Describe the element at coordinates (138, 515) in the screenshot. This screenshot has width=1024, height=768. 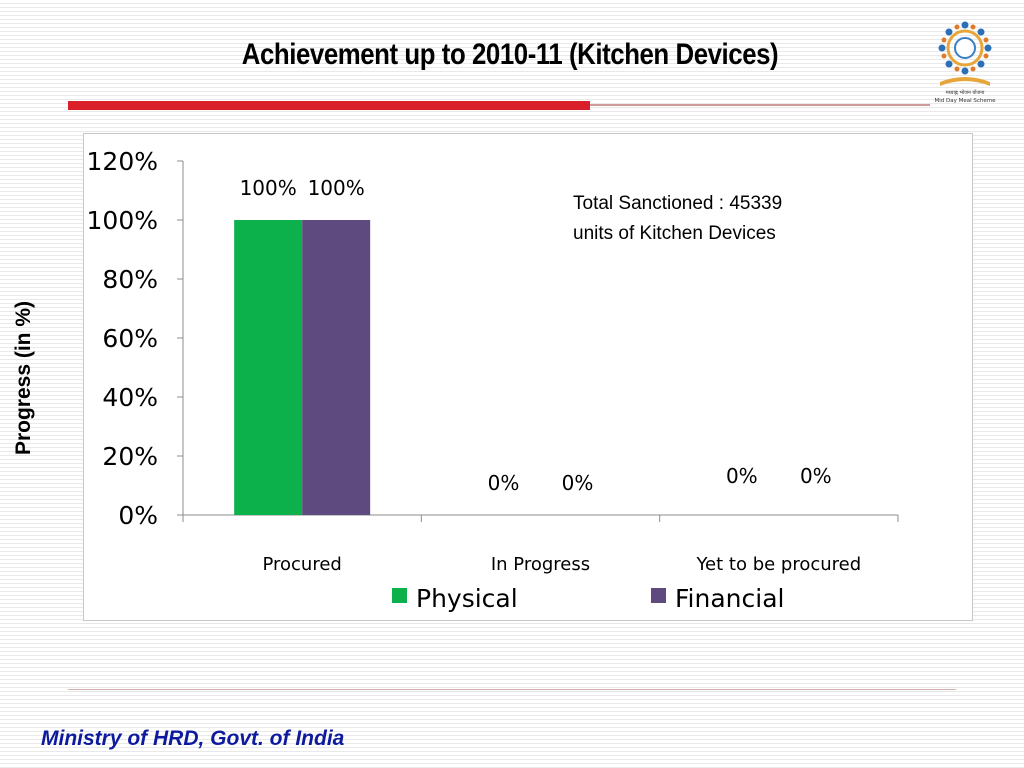
I see `y-tick-label: 0%` at that location.